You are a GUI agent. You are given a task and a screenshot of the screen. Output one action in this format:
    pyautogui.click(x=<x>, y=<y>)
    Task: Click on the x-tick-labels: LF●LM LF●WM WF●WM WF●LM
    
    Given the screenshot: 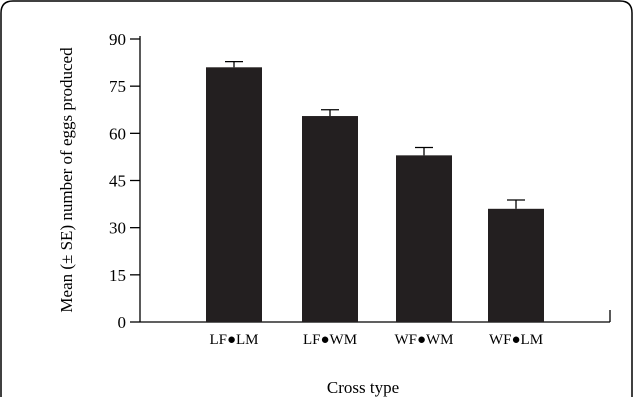 What is the action you would take?
    pyautogui.click(x=376, y=340)
    